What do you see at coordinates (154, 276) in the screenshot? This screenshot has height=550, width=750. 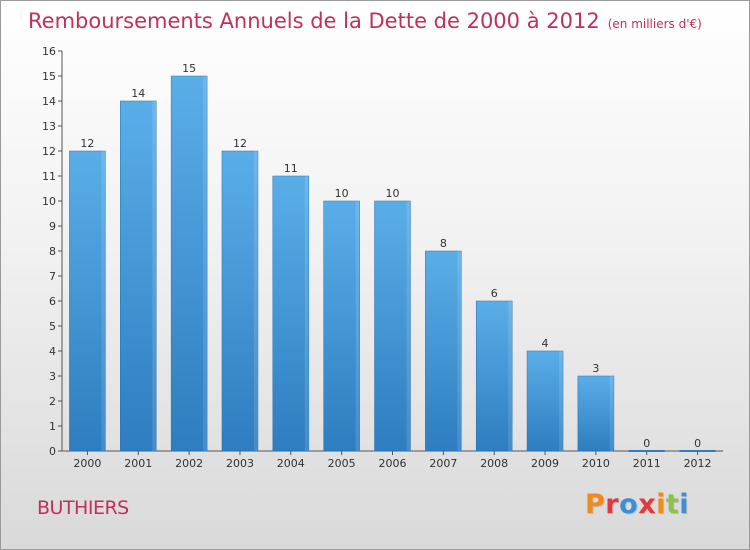 I see `bar-highlight-2001` at bounding box center [154, 276].